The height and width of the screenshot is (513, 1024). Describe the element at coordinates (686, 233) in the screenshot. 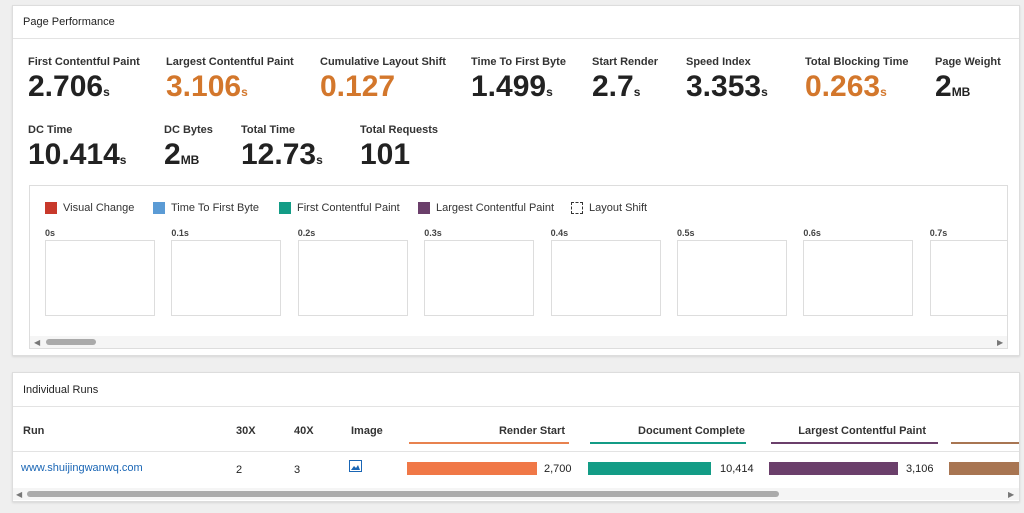

I see `frame-label: 0.5s` at that location.